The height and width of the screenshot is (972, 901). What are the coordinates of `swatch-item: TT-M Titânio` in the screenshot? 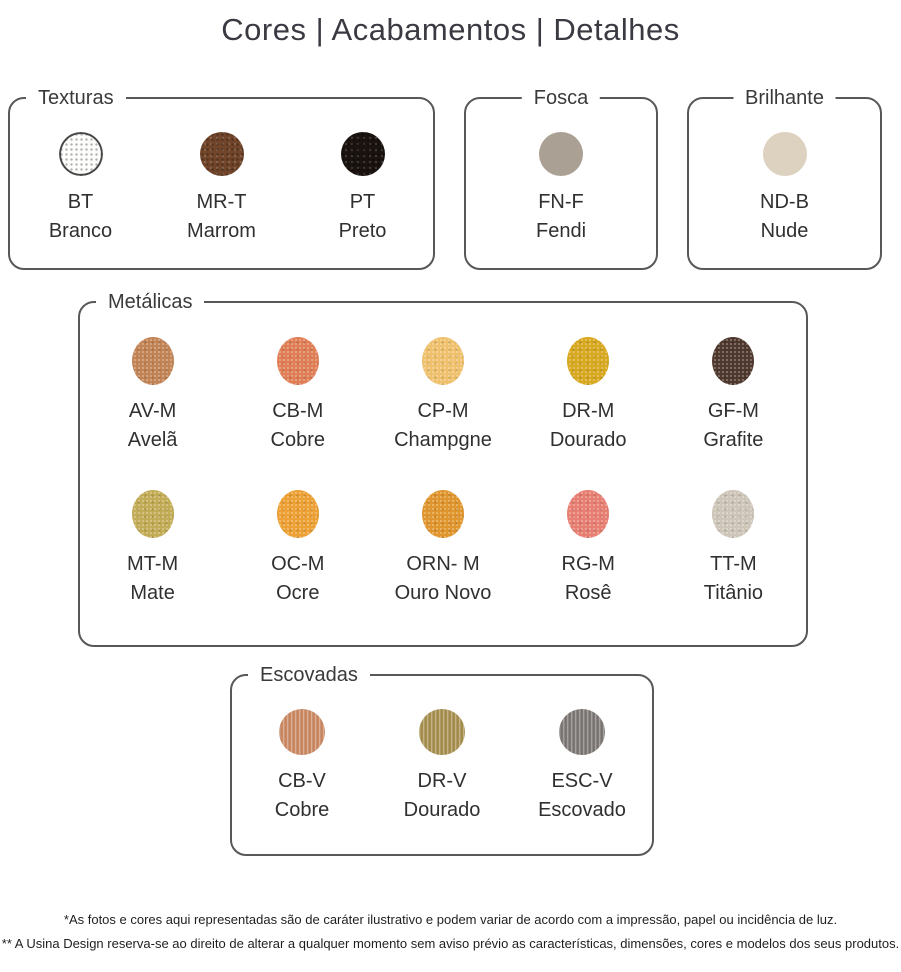 It's located at (733, 547).